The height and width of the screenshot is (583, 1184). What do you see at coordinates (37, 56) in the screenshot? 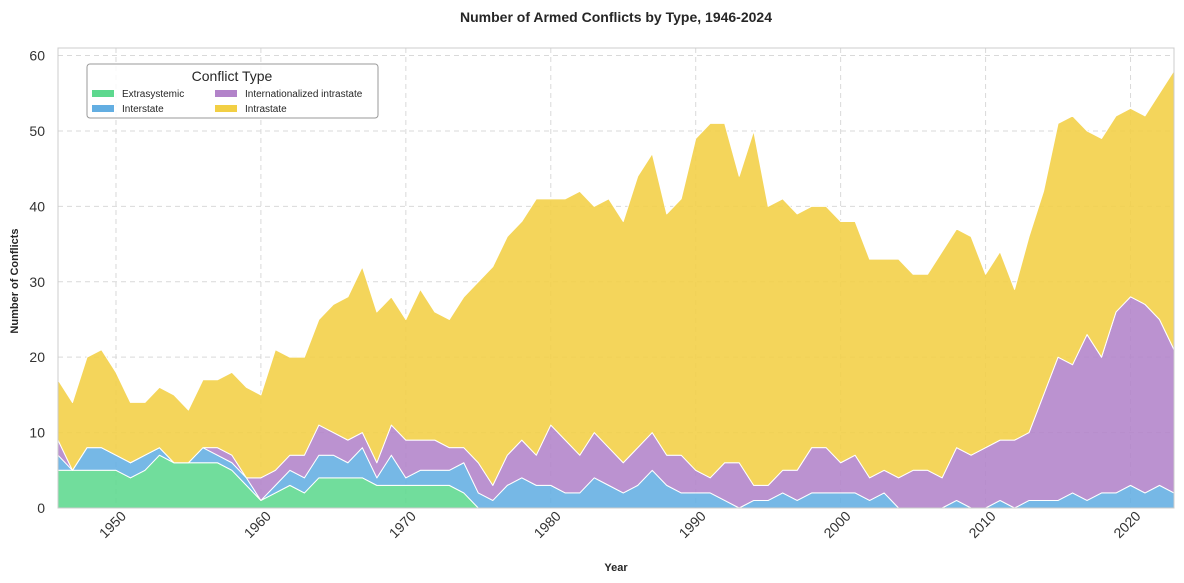
I see `y-tick-label: 60` at bounding box center [37, 56].